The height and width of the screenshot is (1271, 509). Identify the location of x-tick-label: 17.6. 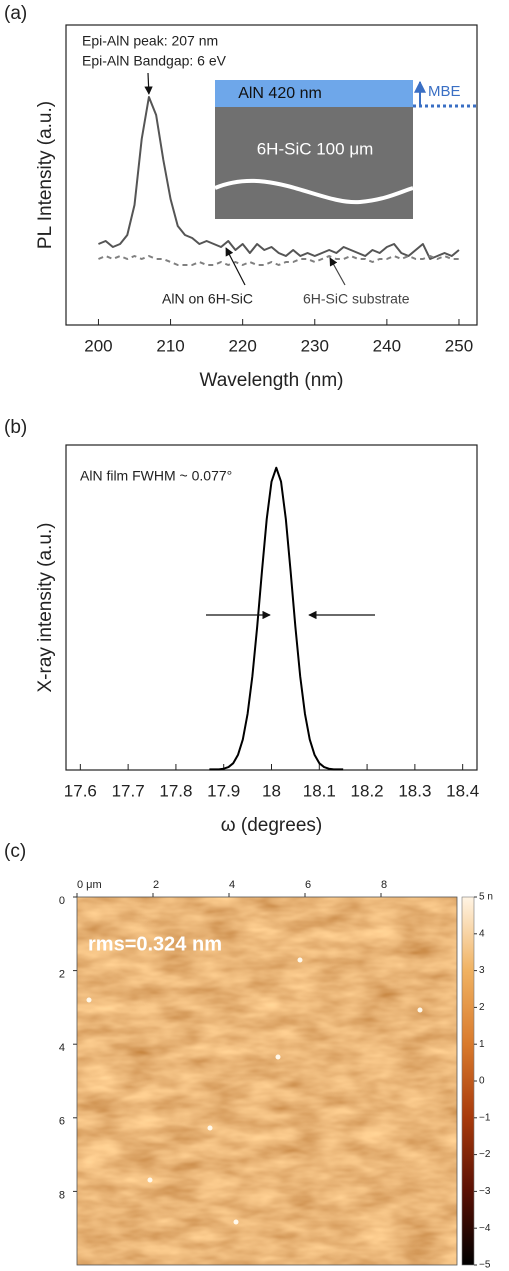
(80, 790).